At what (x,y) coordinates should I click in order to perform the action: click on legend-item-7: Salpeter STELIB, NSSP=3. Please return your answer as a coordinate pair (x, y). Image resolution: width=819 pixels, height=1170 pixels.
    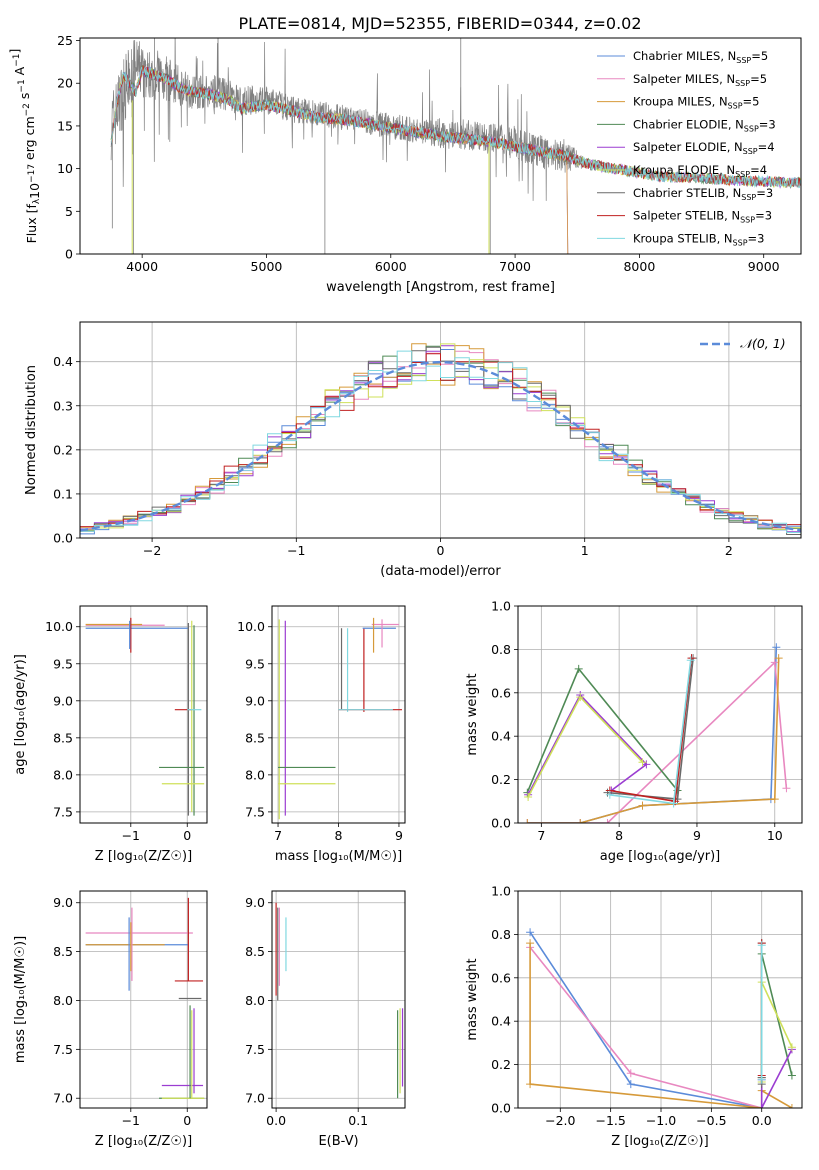
    Looking at the image, I should click on (684, 217).